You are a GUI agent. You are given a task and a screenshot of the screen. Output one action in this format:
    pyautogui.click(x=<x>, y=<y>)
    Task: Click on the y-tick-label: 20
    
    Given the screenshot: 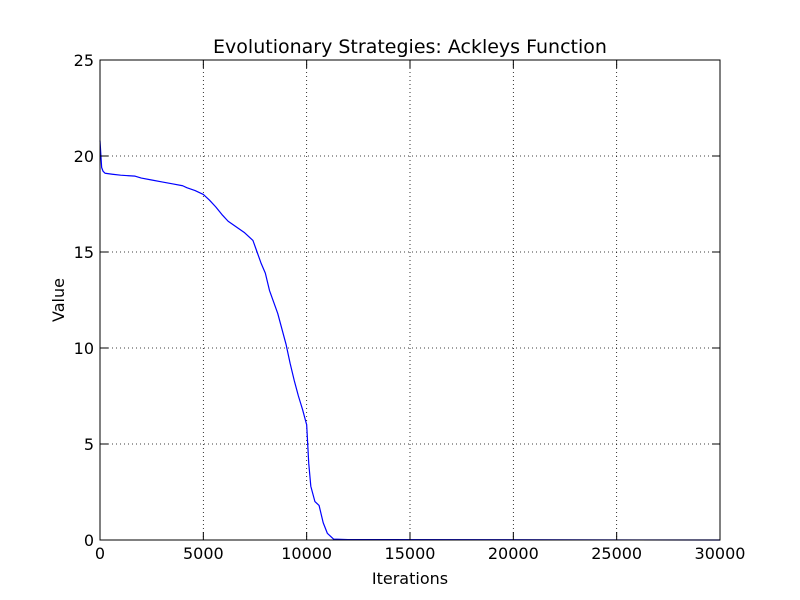 What is the action you would take?
    pyautogui.click(x=84, y=156)
    